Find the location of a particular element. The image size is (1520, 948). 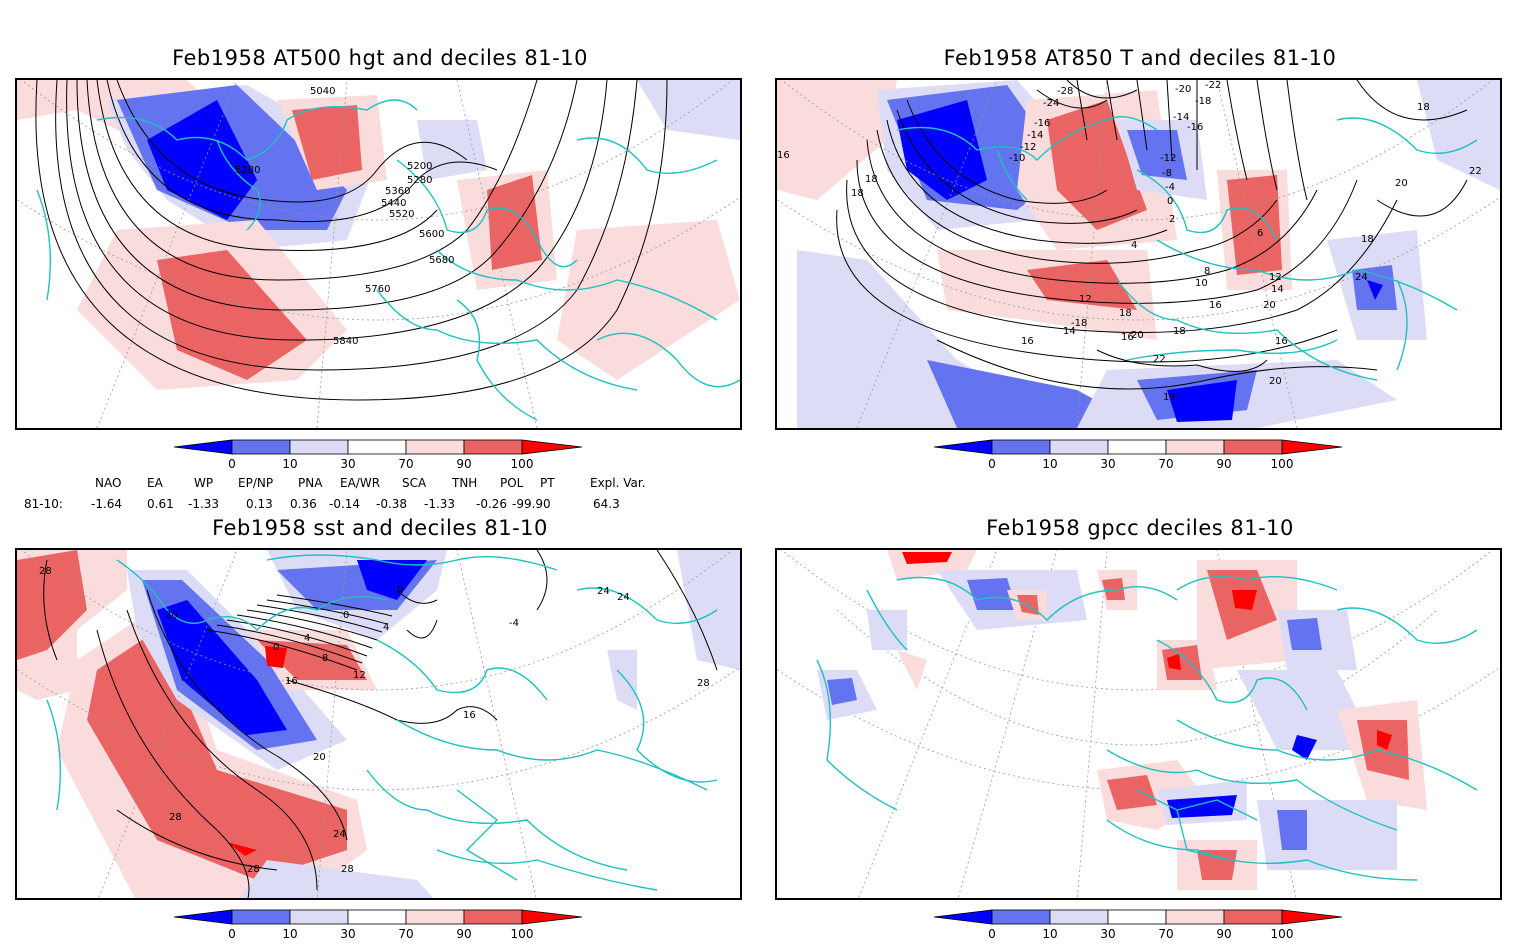

contour-label: 0 is located at coordinates (346, 615).